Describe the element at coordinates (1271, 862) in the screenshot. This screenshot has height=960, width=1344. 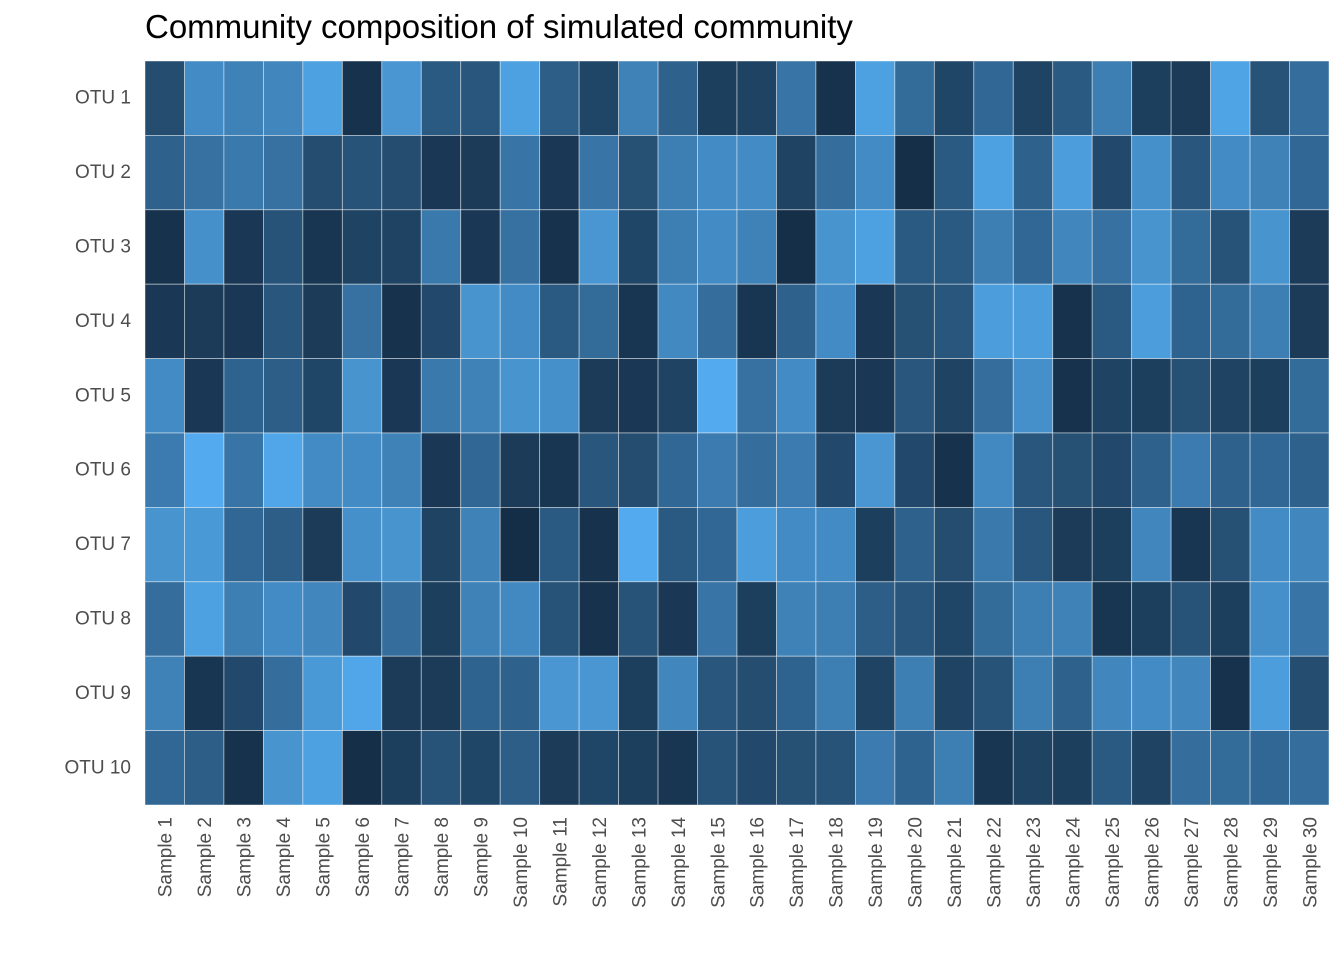
I see `x-tick-label: Sample 29` at that location.